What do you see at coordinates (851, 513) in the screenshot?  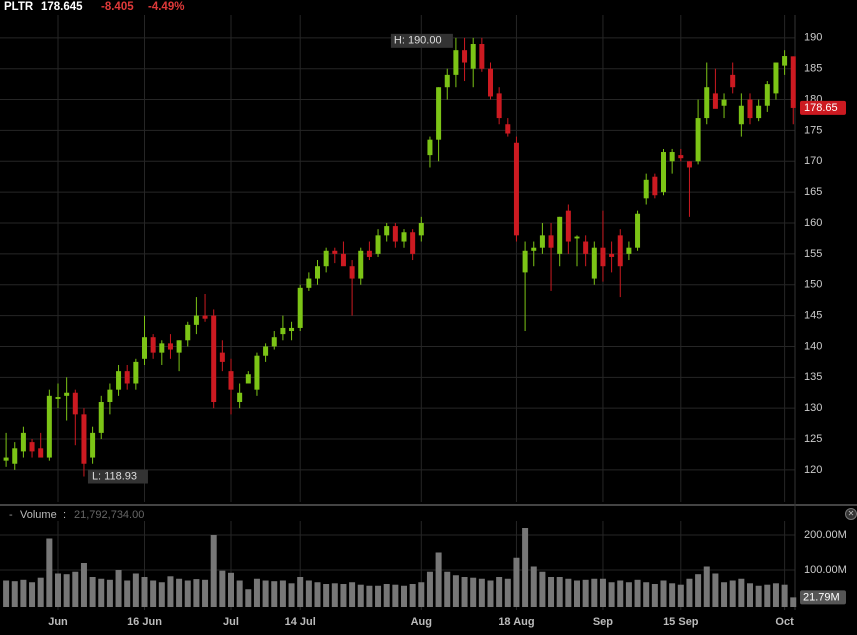 I see `close-icon: ✕` at bounding box center [851, 513].